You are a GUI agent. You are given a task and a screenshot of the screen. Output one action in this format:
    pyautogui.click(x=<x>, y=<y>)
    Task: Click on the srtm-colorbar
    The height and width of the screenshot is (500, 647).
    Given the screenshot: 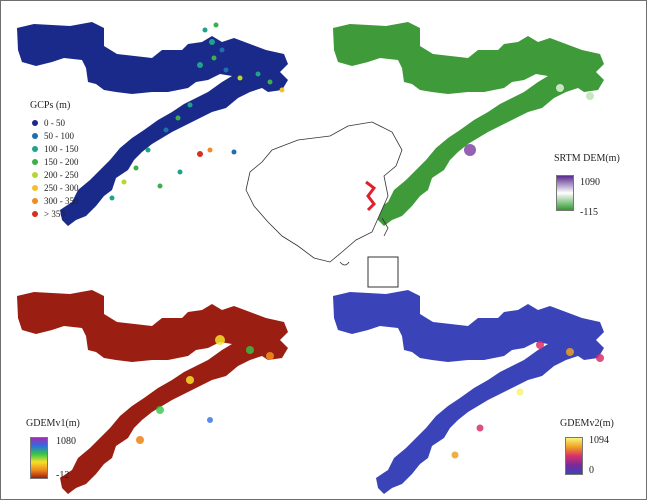 What is the action you would take?
    pyautogui.click(x=565, y=193)
    